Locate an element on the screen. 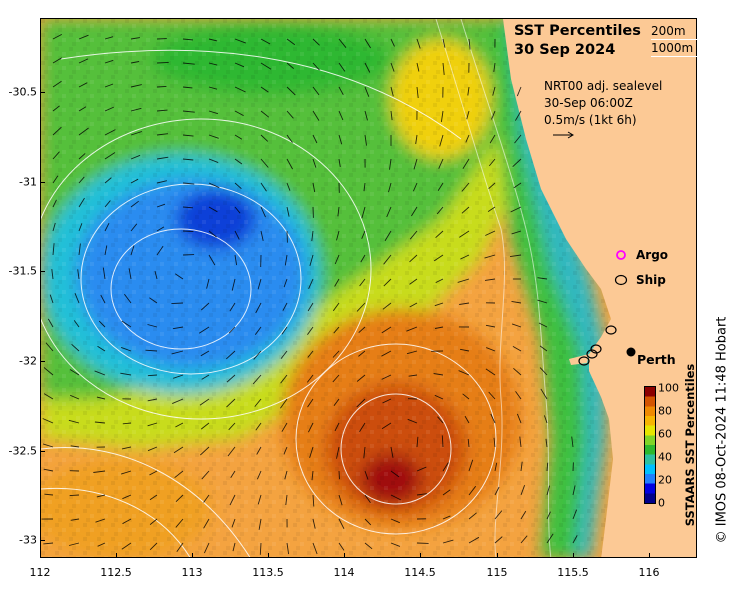 The image size is (740, 592). current-source: NRT00 adj. sealevel is located at coordinates (603, 86).